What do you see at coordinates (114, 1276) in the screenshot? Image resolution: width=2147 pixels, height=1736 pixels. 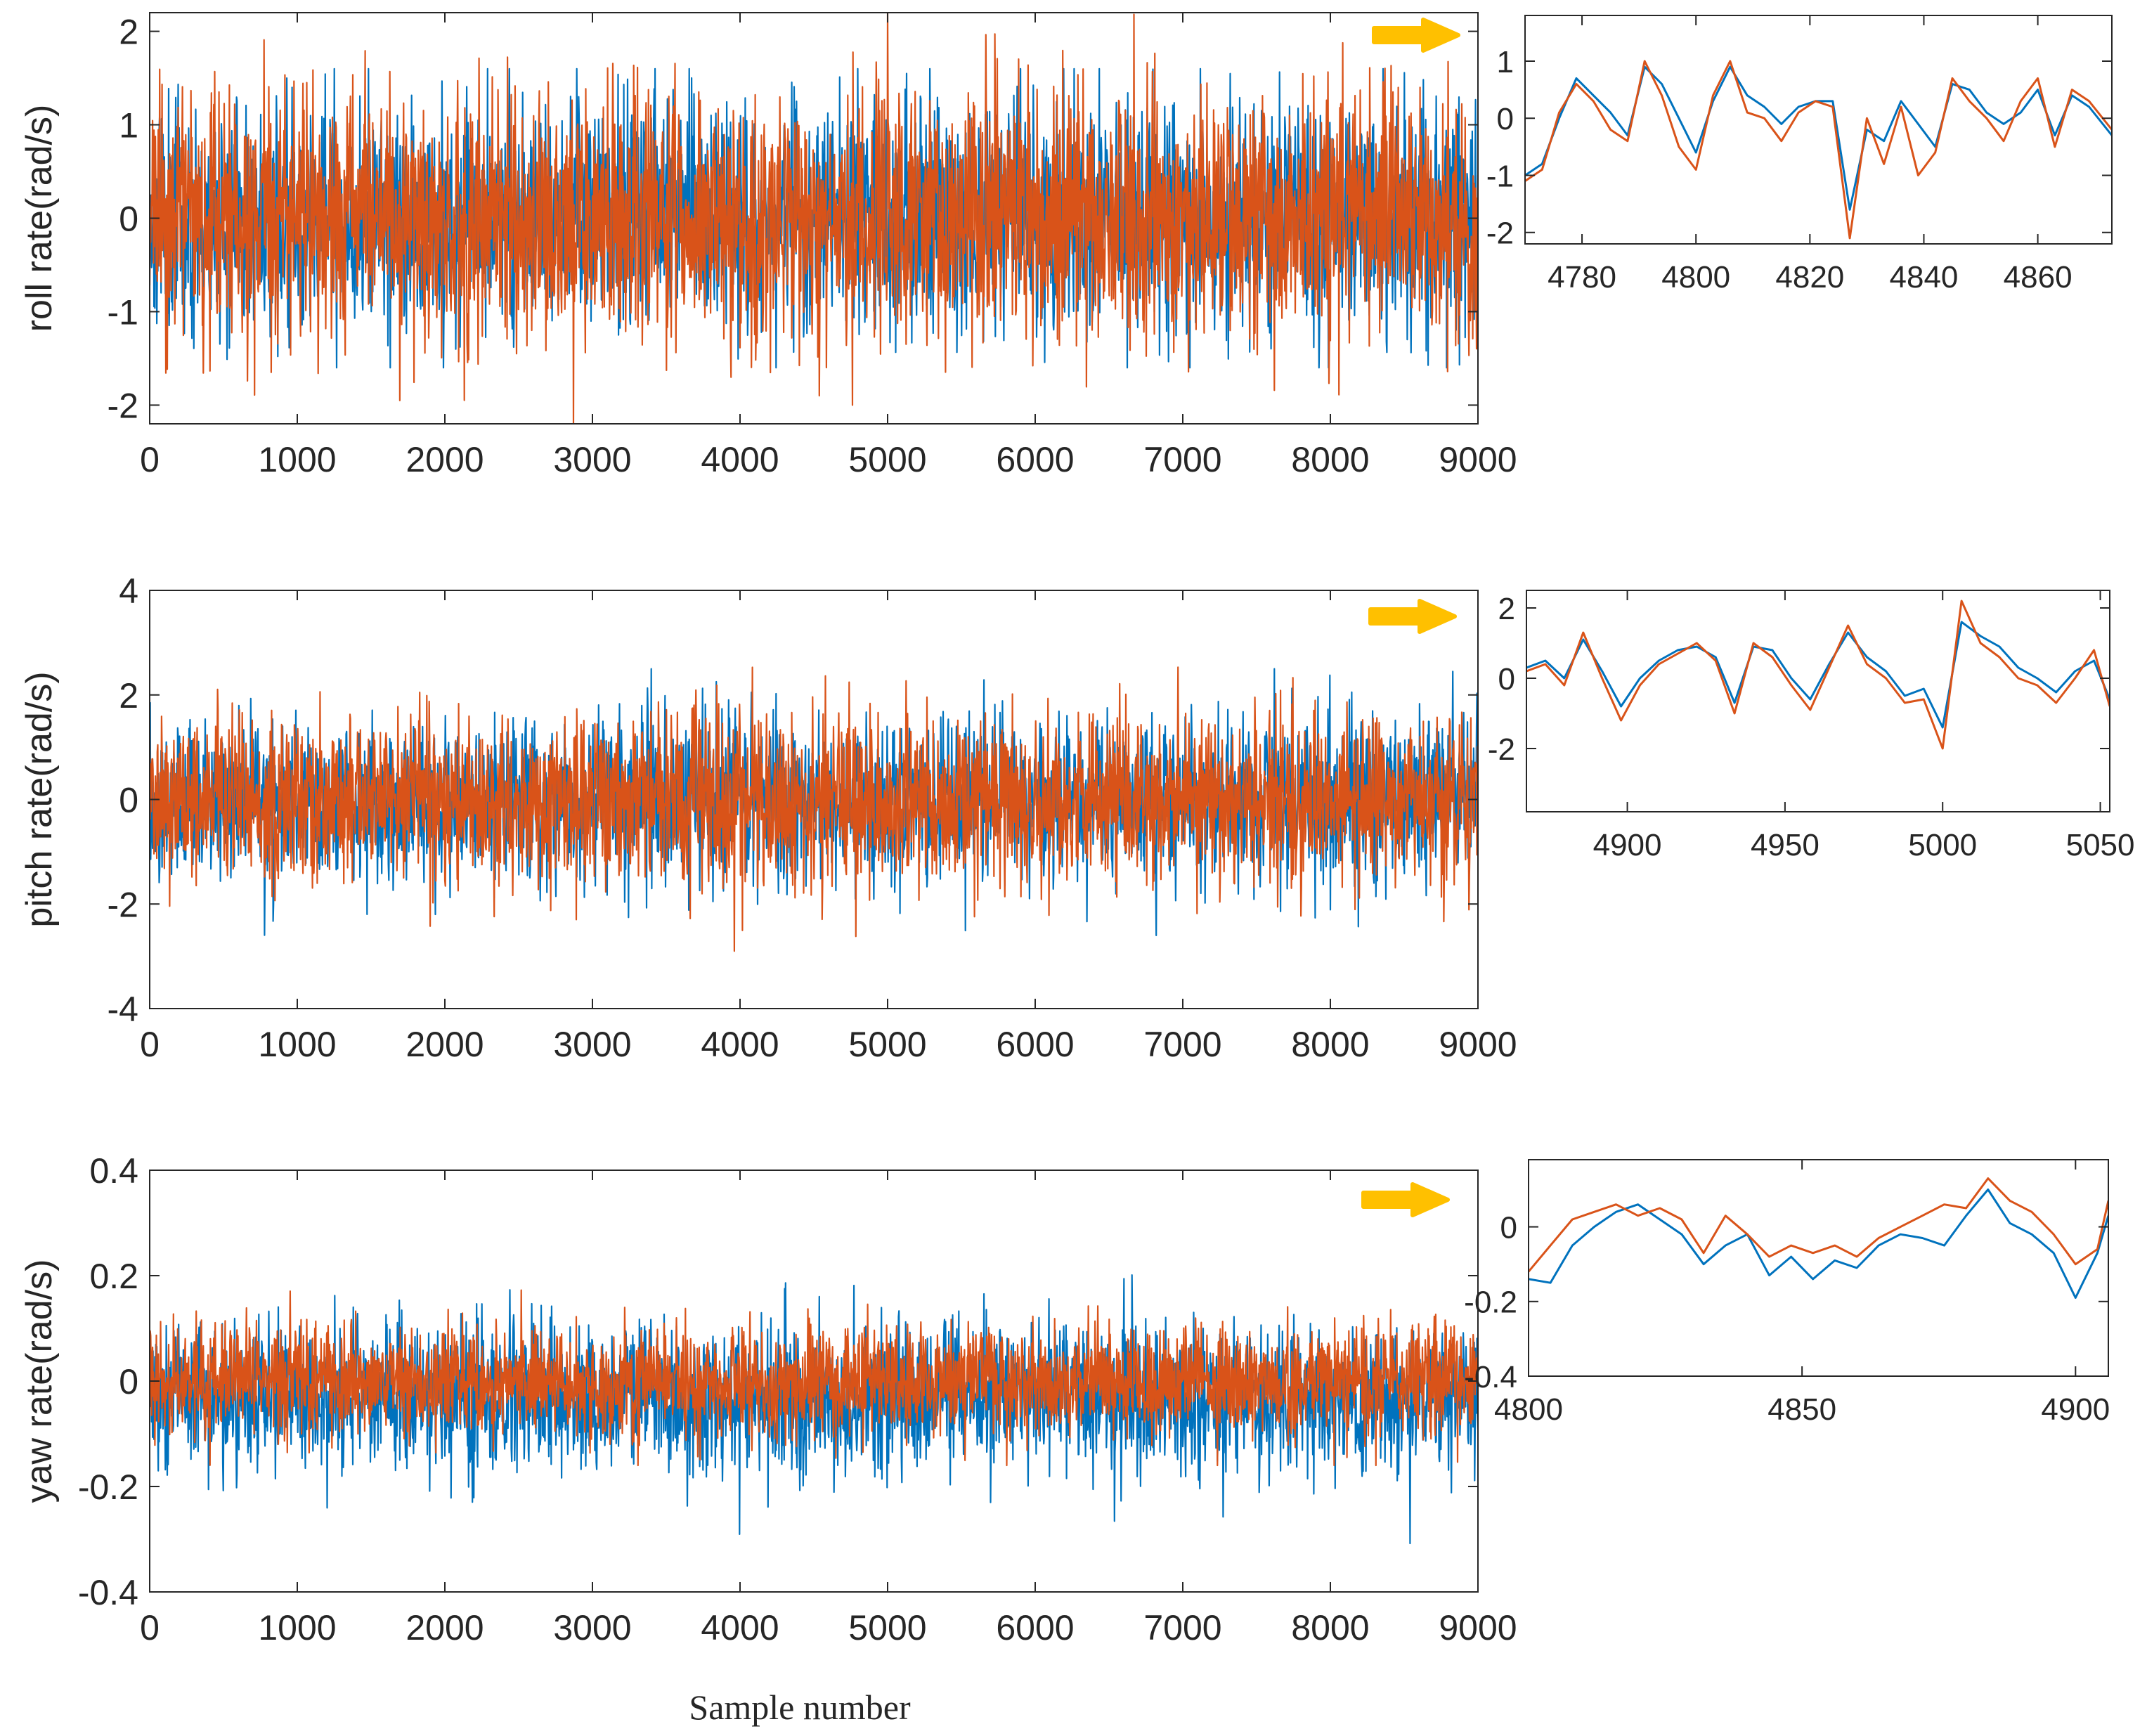 I see `y-tick-label: 0.2` at bounding box center [114, 1276].